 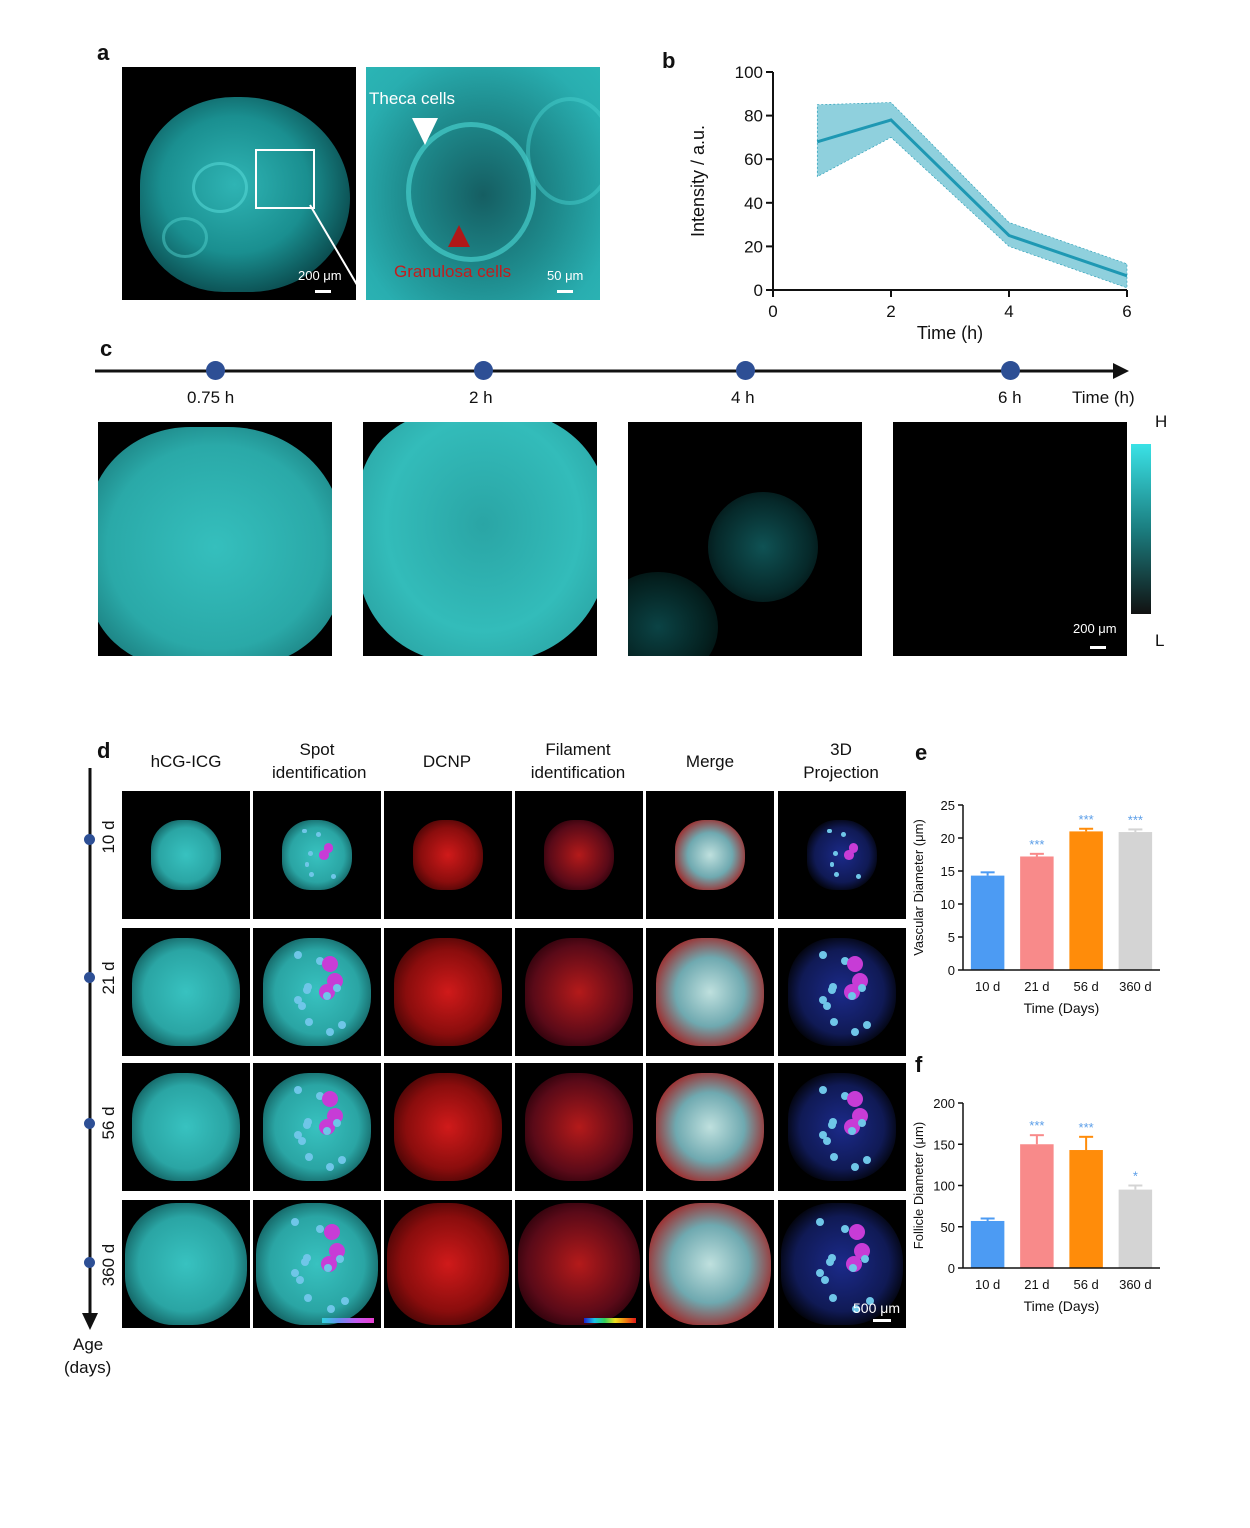 What do you see at coordinates (921, 752) in the screenshot?
I see `panel-e-label: e` at bounding box center [921, 752].